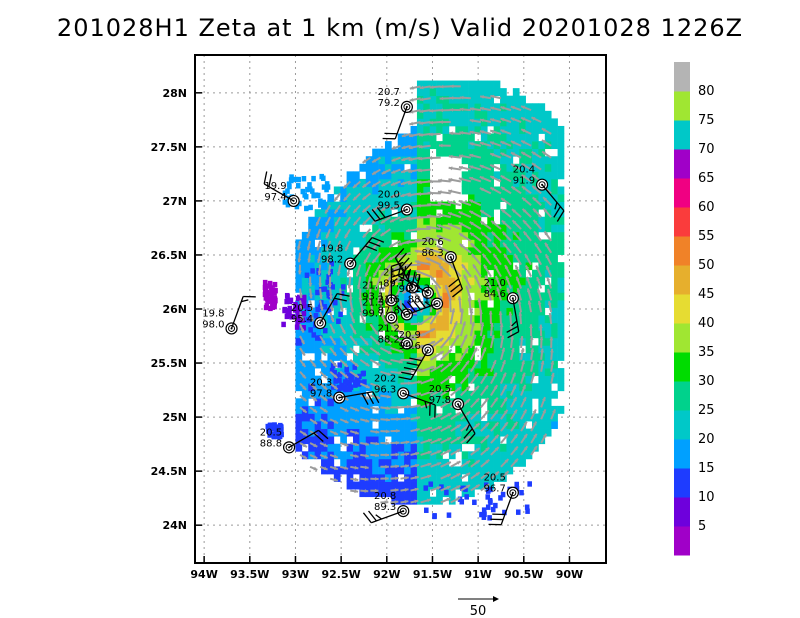 Image resolution: width=800 pixels, height=618 pixels. Describe the element at coordinates (706, 149) in the screenshot. I see `colorbar-label: 70` at that location.